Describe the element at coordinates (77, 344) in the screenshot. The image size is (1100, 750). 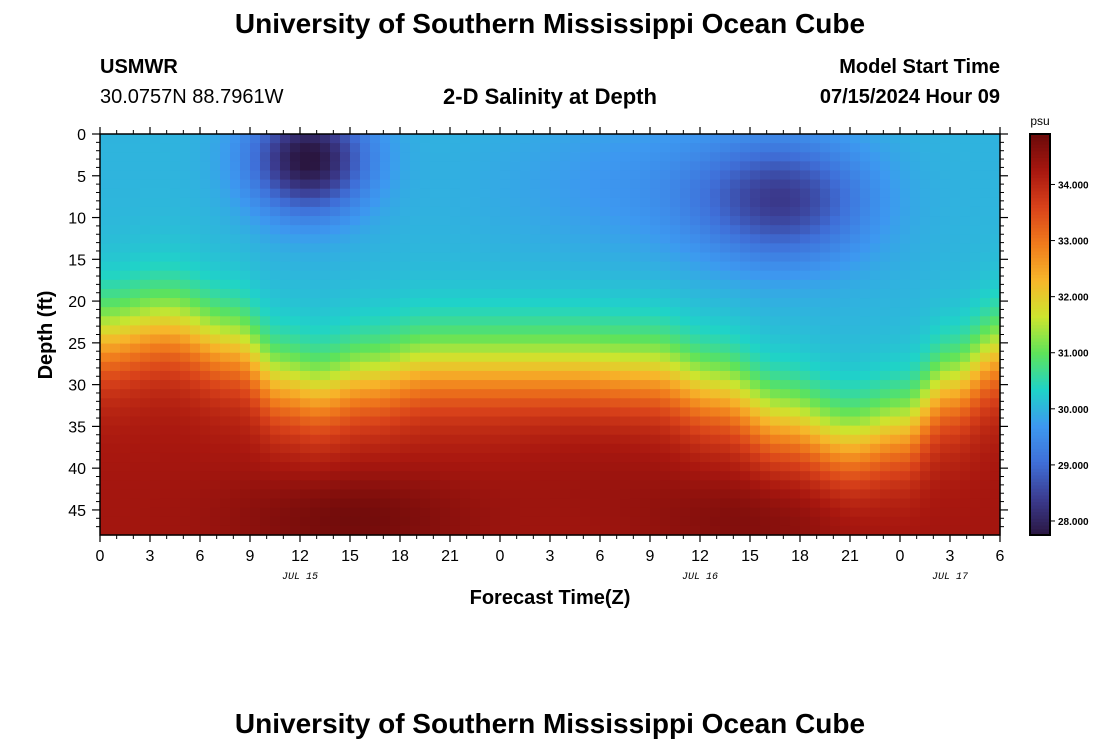
I see `y-tick-label: 25` at that location.